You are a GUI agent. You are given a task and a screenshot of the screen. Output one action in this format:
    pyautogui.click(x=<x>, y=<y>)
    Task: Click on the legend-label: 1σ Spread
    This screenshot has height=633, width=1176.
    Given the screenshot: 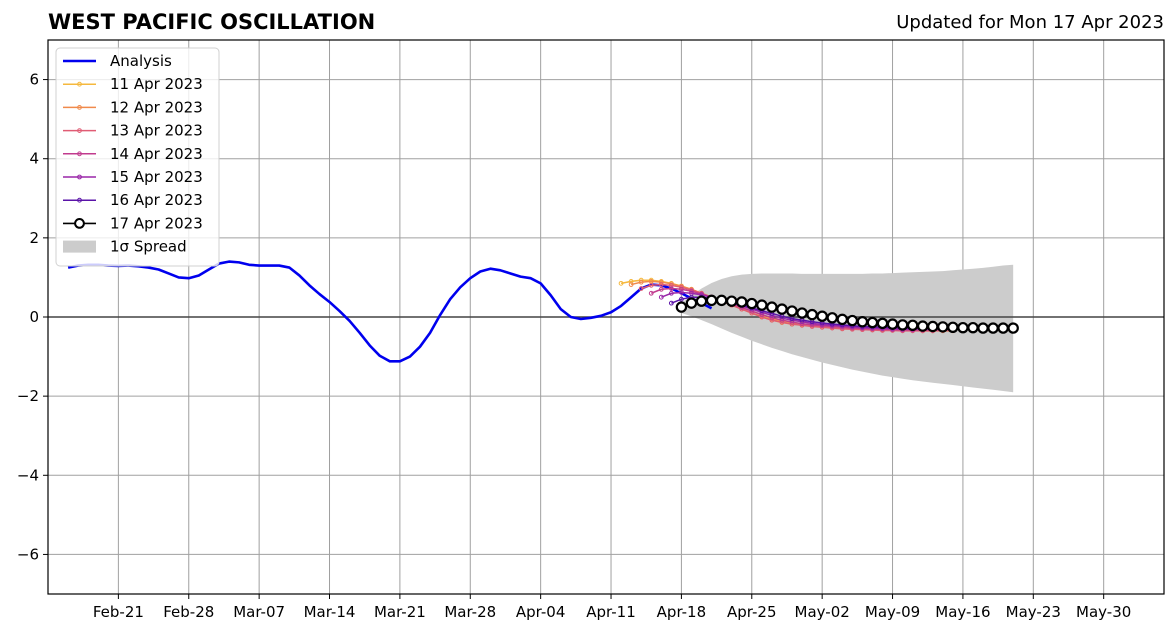 What is the action you would take?
    pyautogui.click(x=148, y=247)
    